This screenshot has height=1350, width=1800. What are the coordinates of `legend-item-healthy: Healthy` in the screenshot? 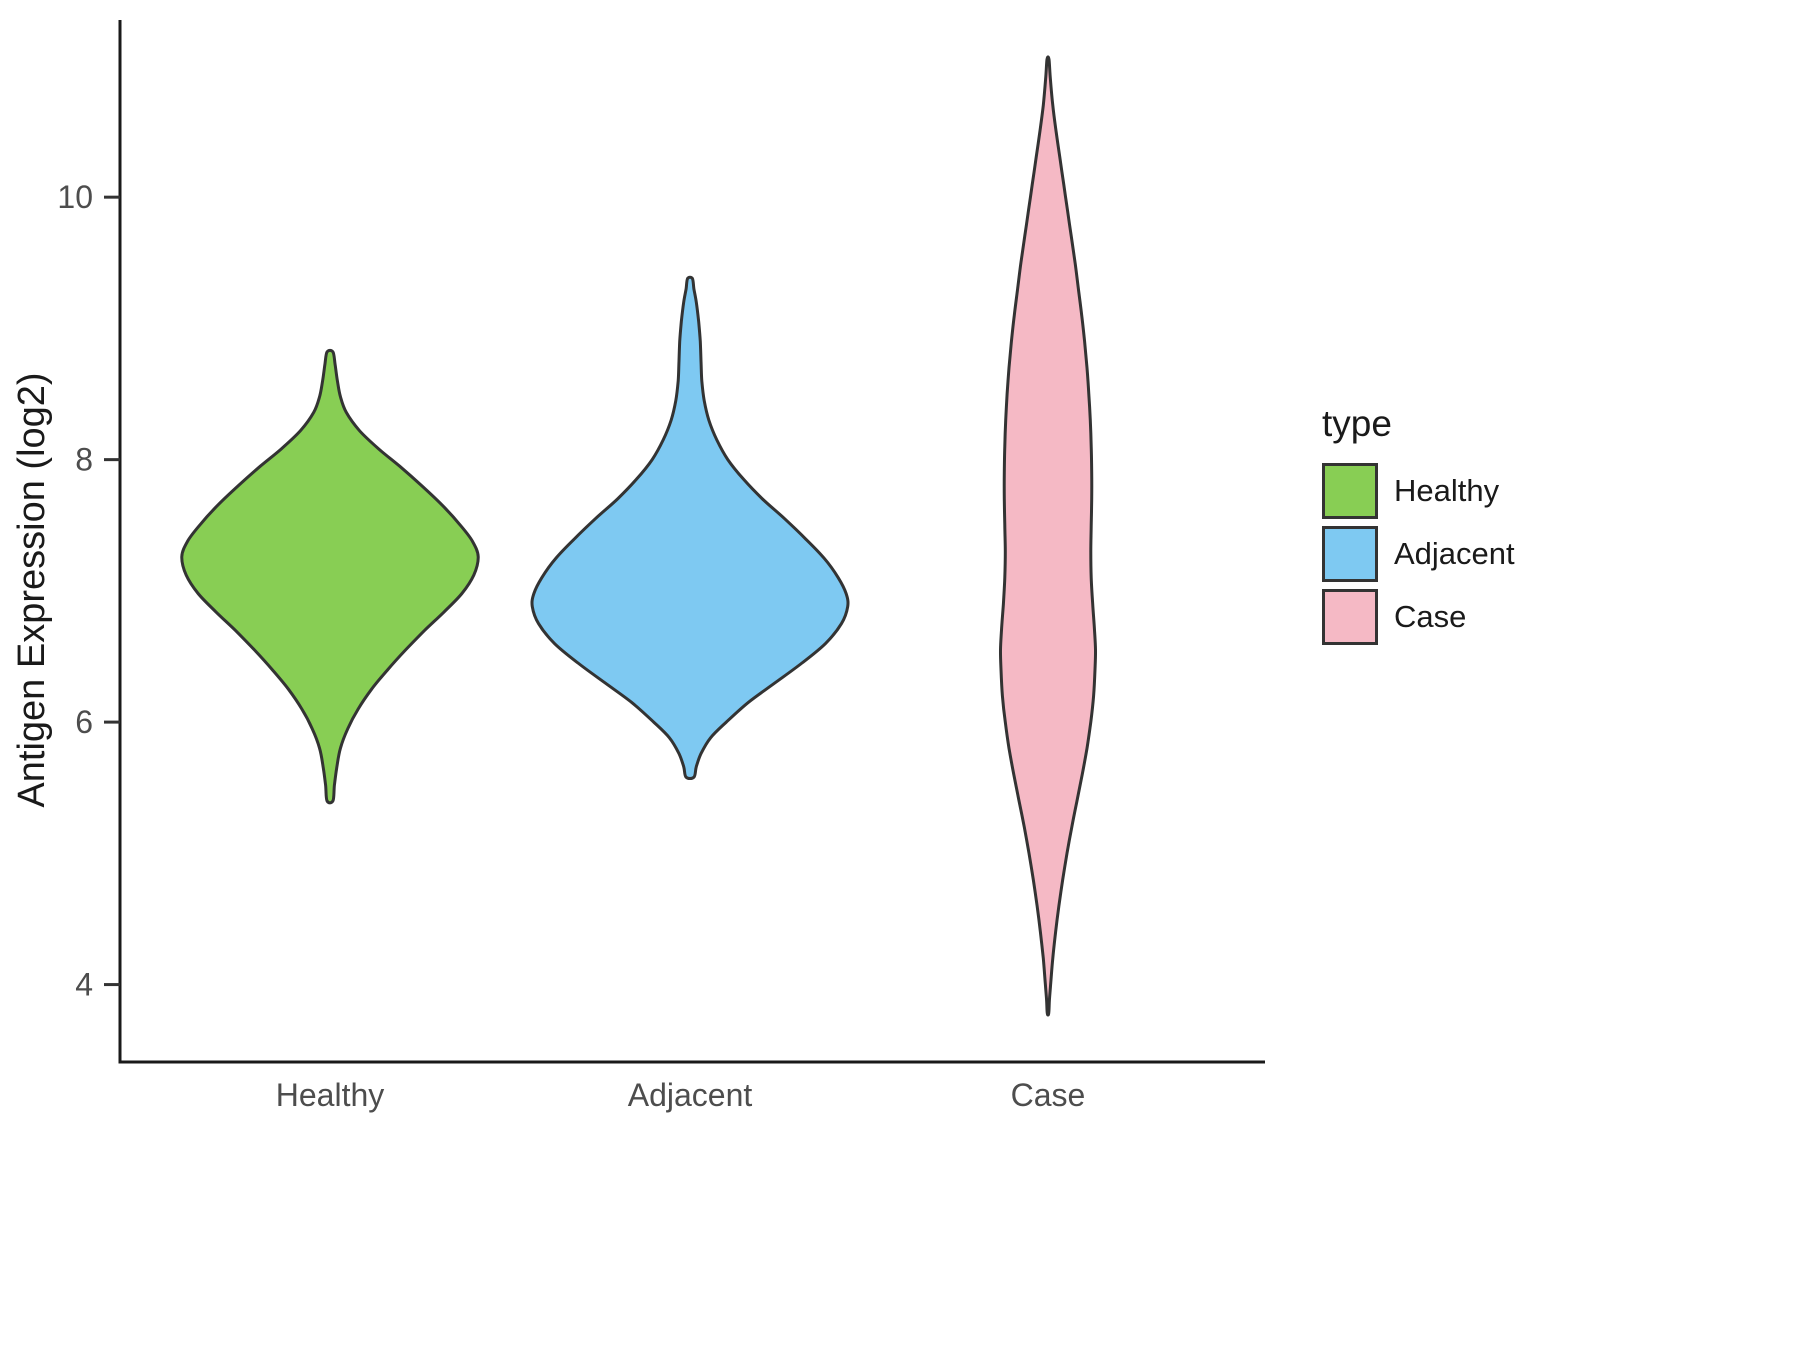 It's located at (1418, 491).